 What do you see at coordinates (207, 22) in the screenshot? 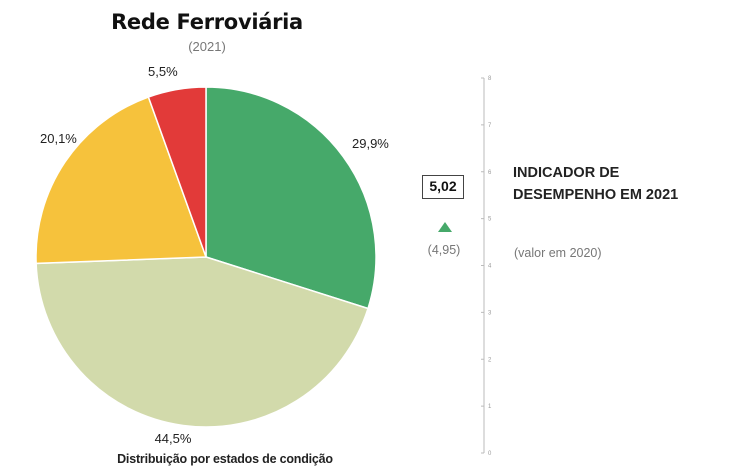
I see `chart-title: Rede Ferroviária` at bounding box center [207, 22].